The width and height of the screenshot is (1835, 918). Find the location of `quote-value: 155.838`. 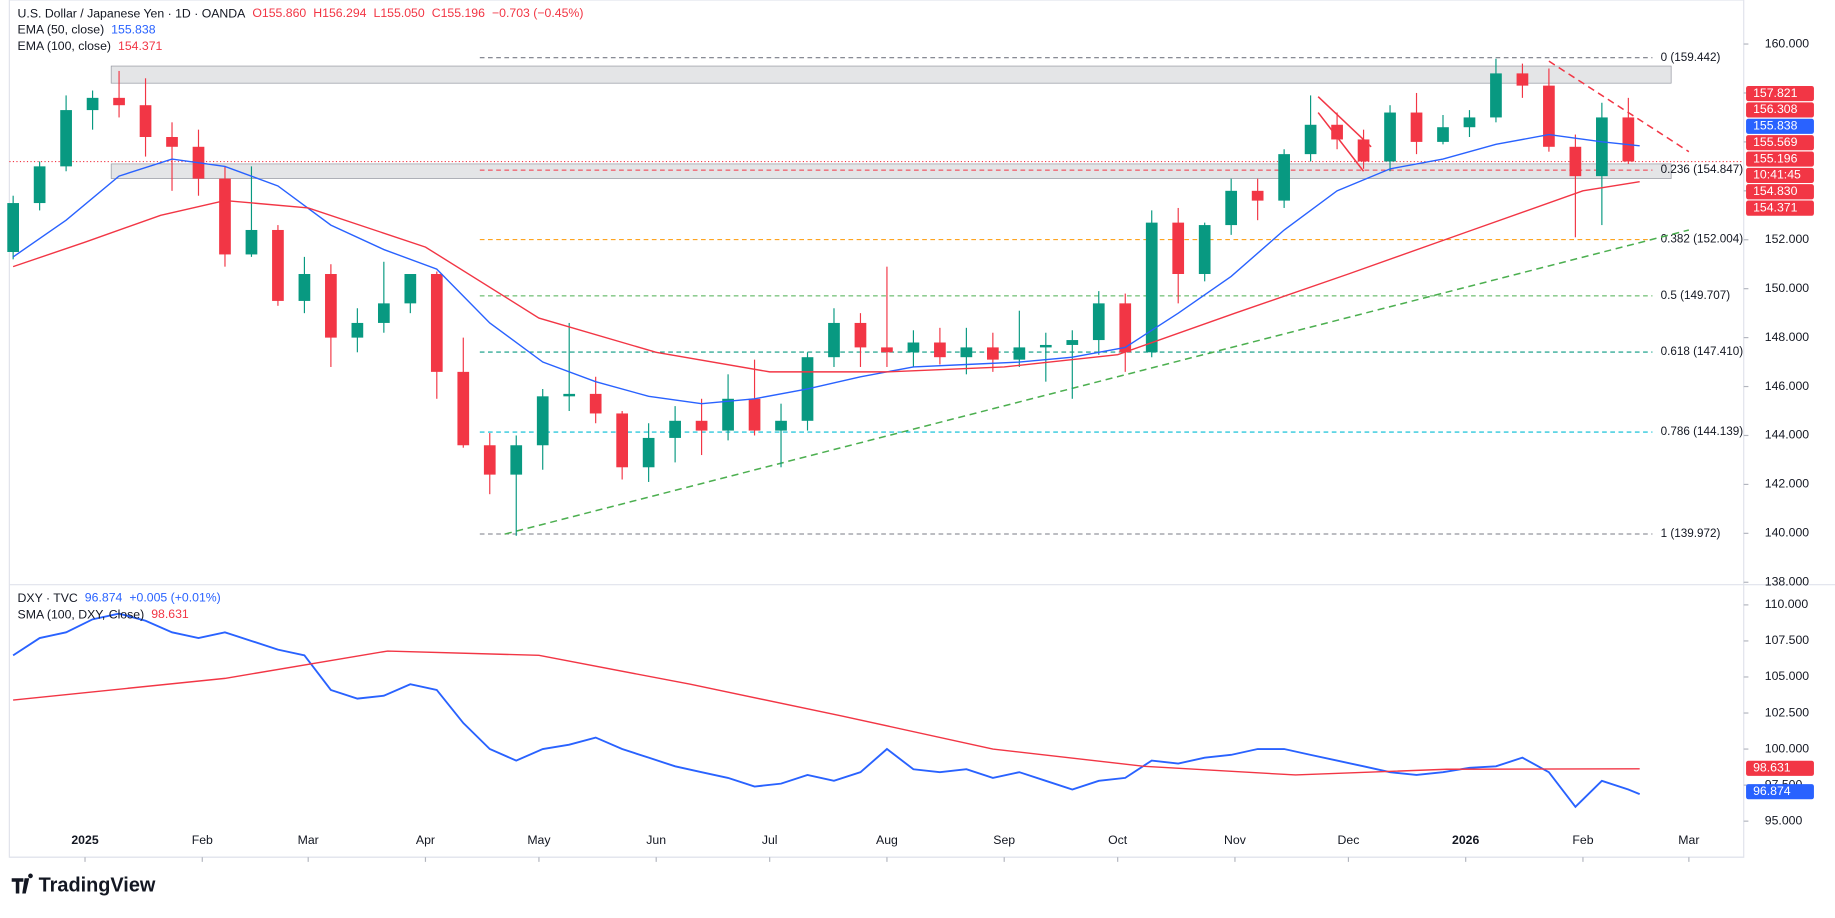

quote-value: 155.838 is located at coordinates (133, 30).